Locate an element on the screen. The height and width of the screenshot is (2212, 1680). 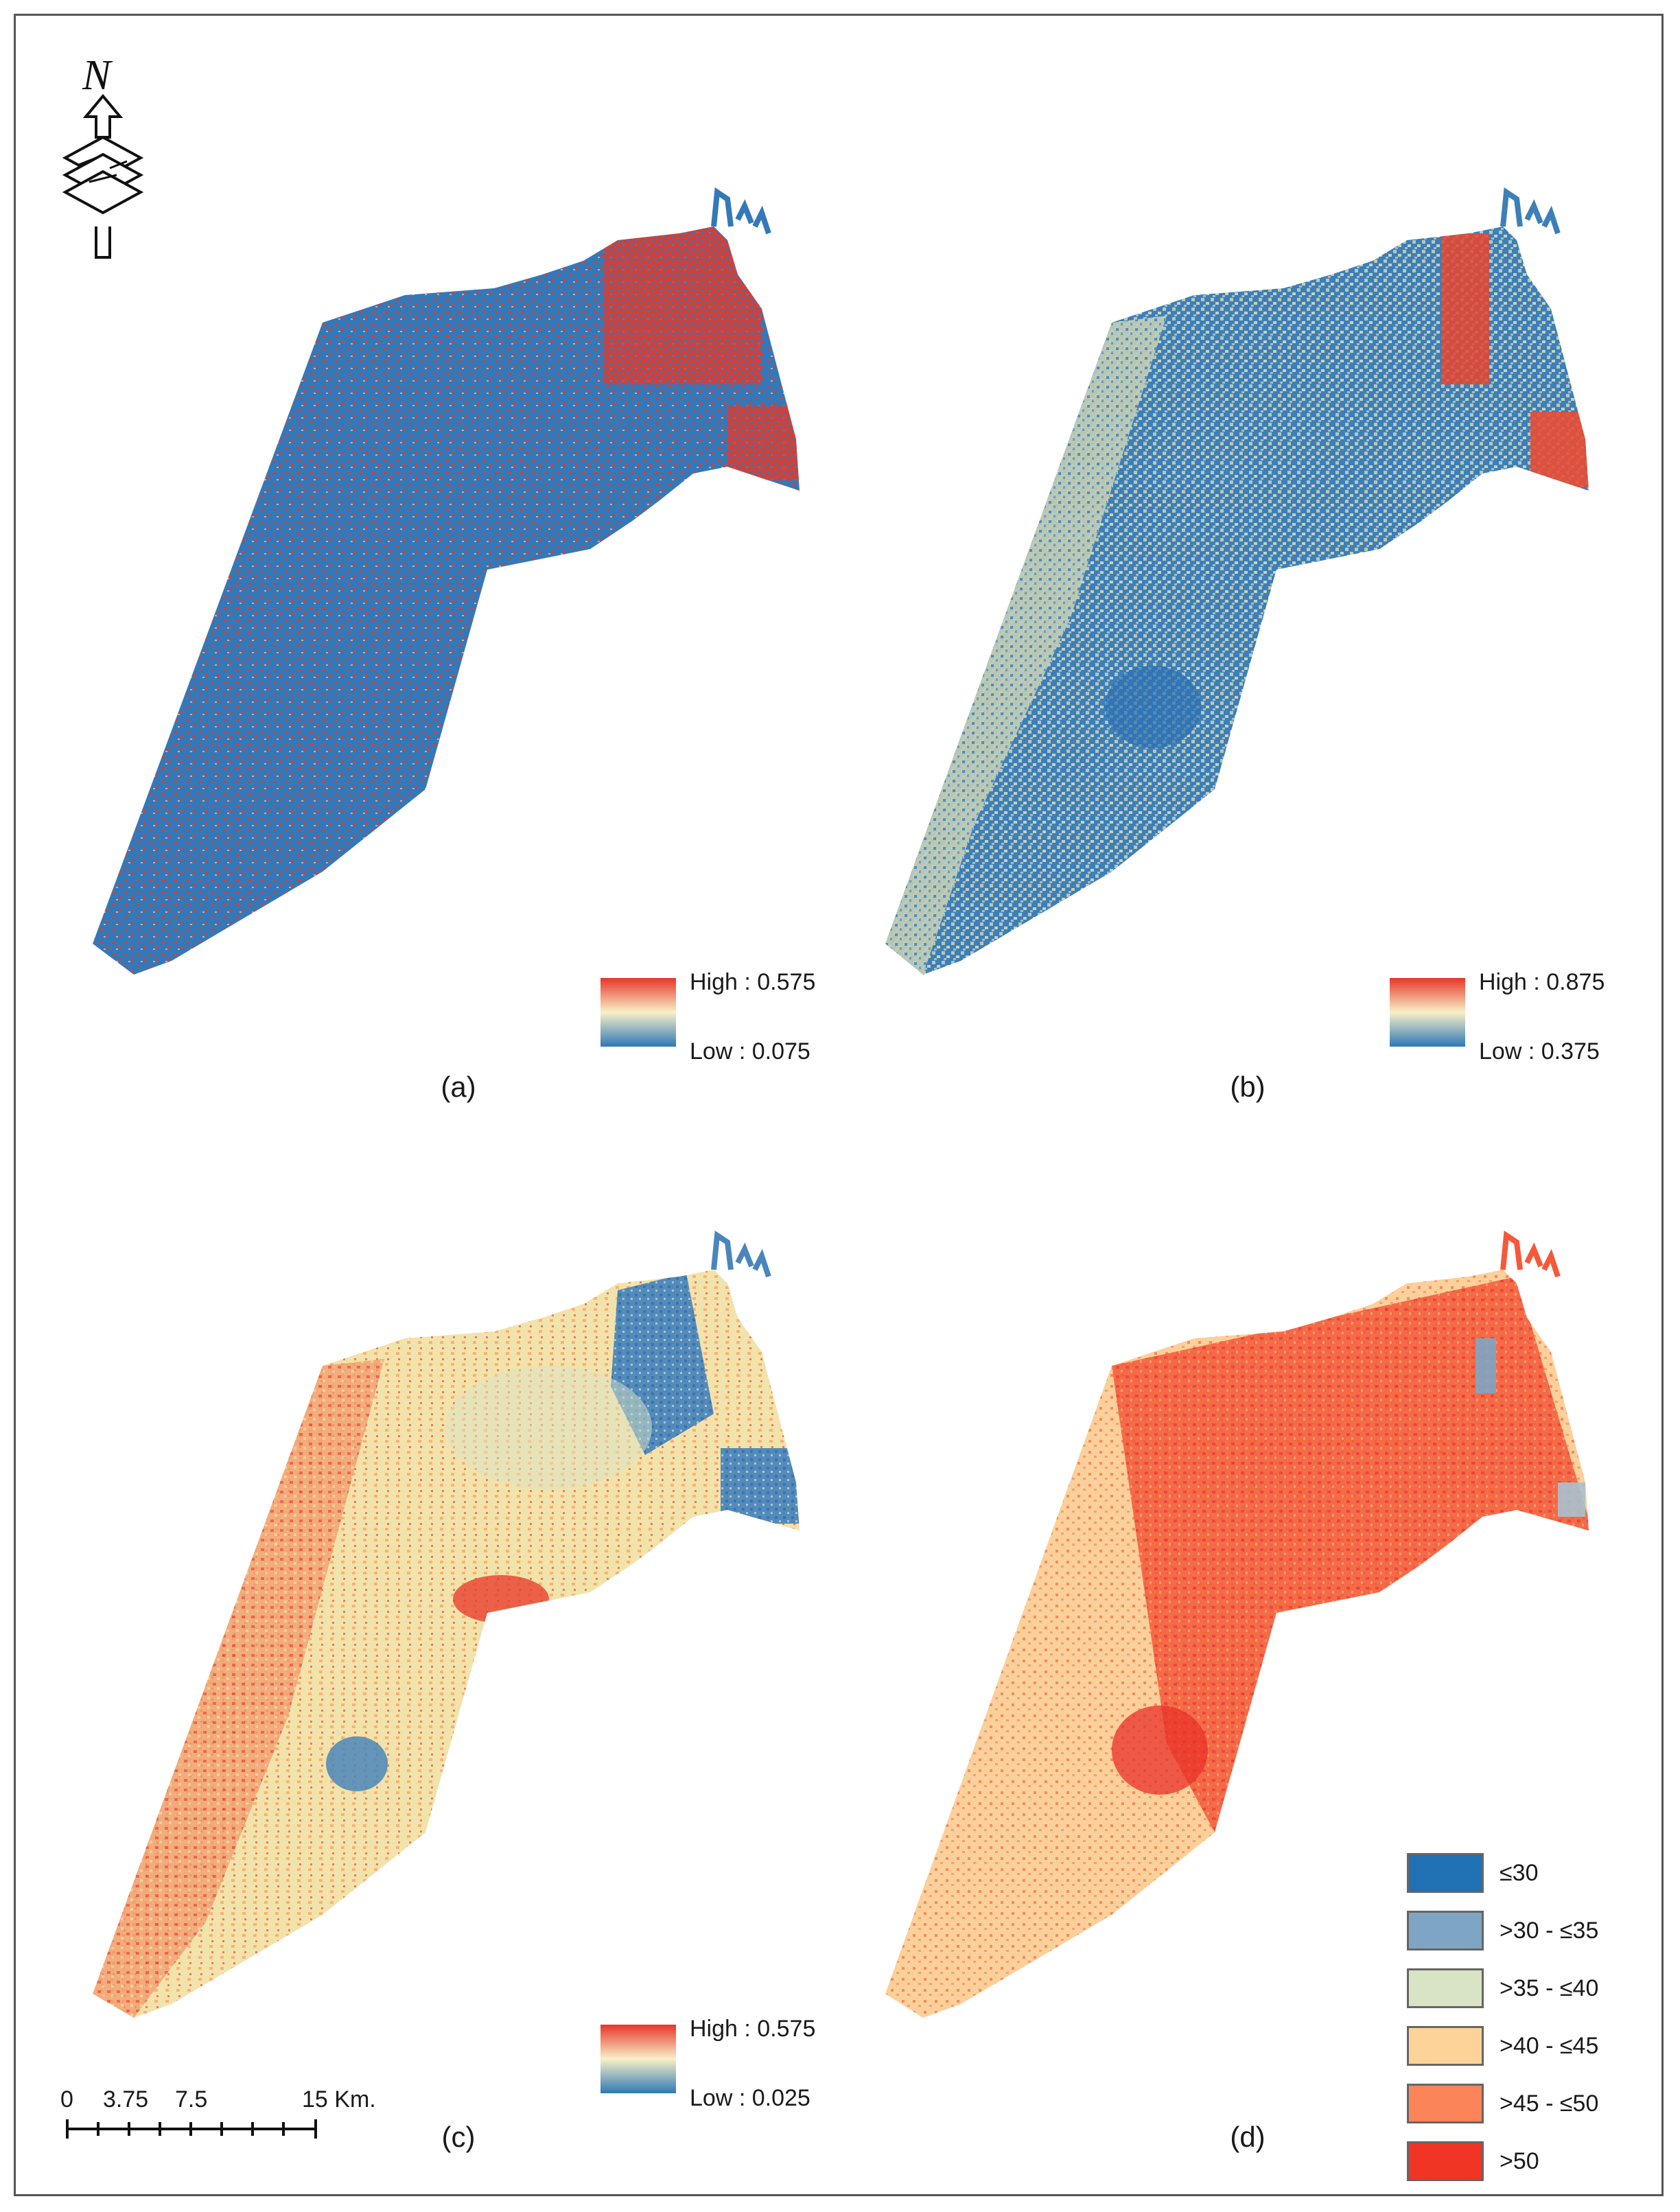
legend-low-a: Low : 0.075 is located at coordinates (750, 1051).